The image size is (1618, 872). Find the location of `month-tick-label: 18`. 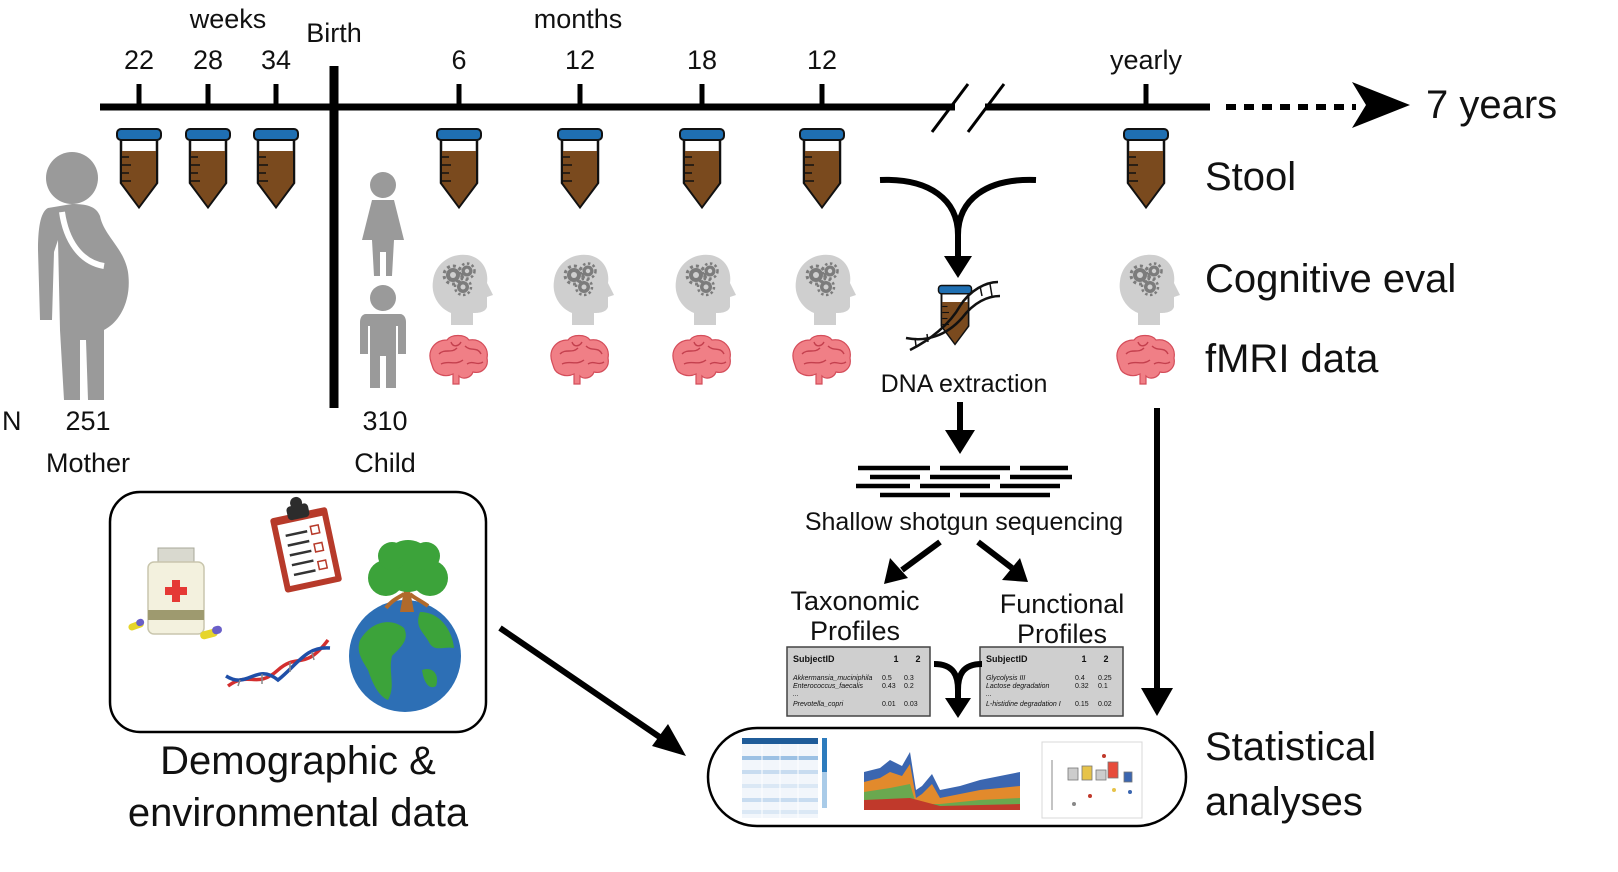

month-tick-label: 18 is located at coordinates (702, 60).